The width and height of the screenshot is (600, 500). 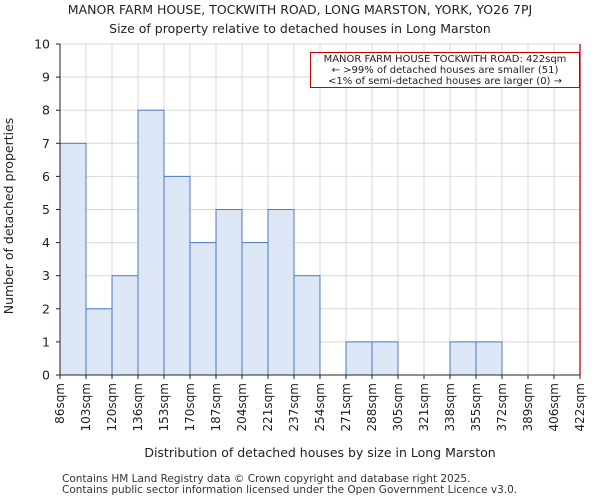 I want to click on y-tick-label: 8, so click(x=46, y=110).